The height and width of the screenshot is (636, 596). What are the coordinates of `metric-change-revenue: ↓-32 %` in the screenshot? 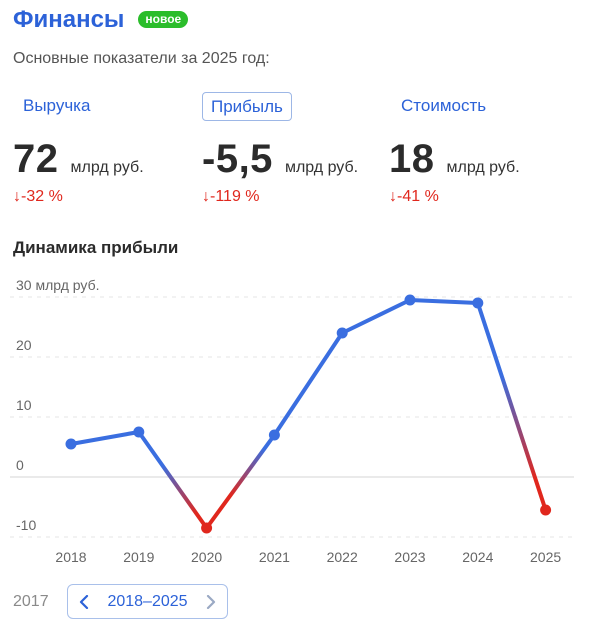 It's located at (38, 197).